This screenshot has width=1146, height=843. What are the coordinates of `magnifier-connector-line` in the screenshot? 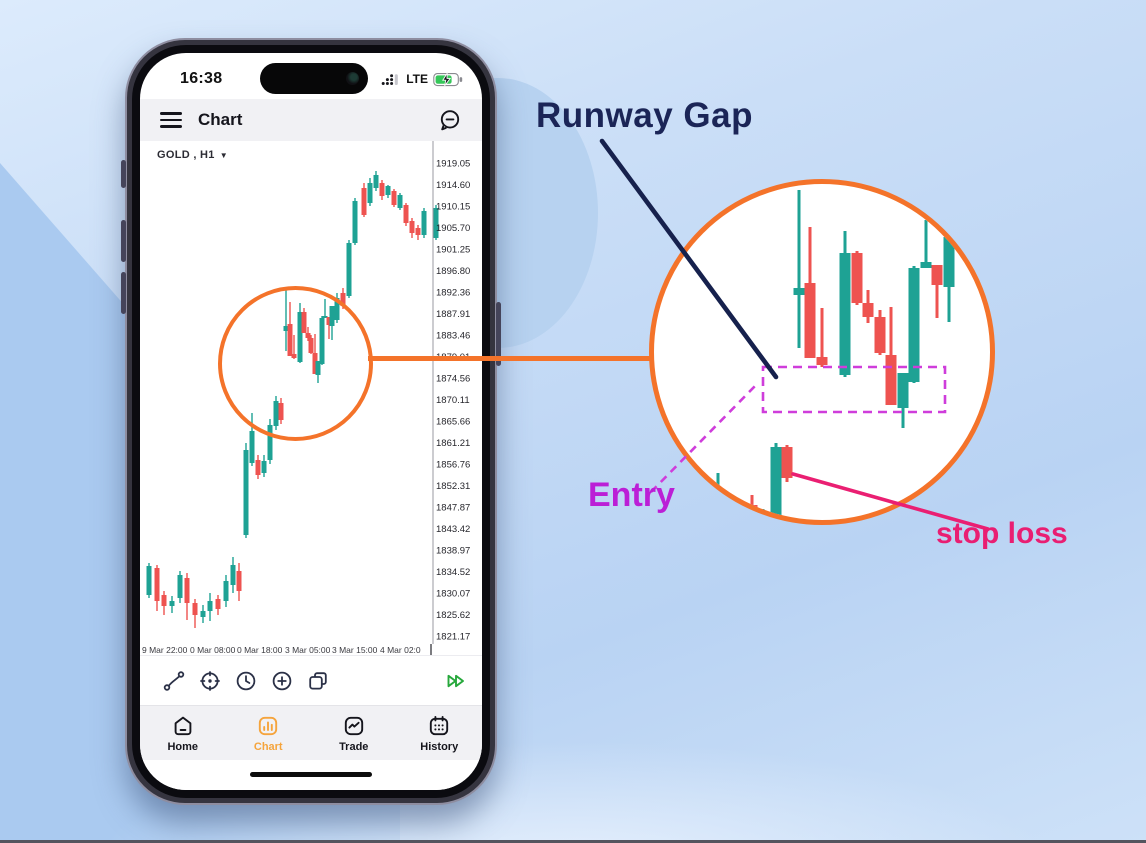 It's located at (510, 358).